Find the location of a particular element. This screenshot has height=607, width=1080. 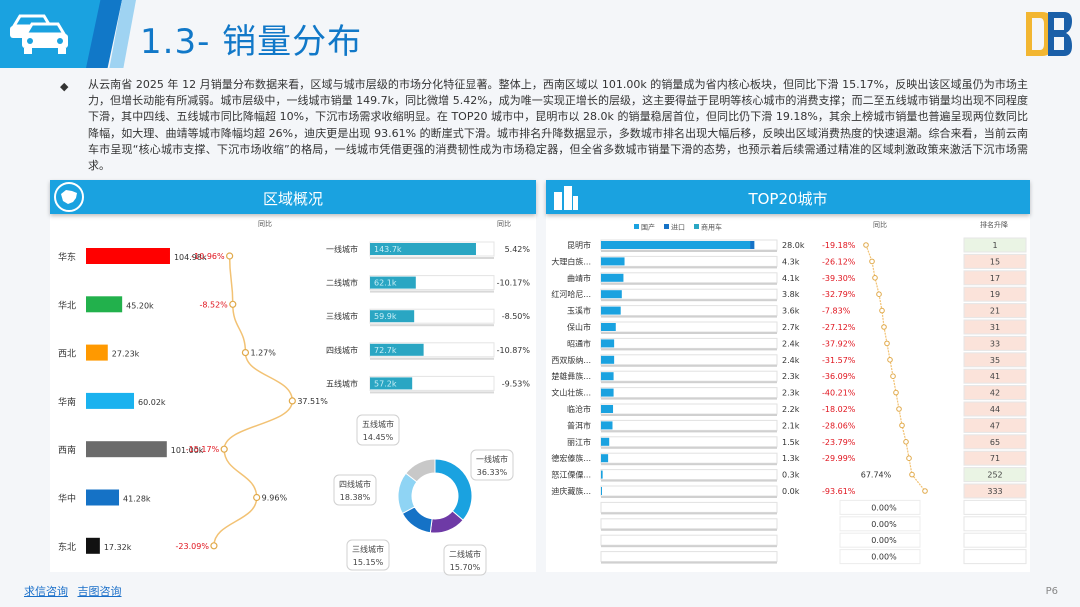

donut-slice-pct: 18.38% is located at coordinates (355, 497).